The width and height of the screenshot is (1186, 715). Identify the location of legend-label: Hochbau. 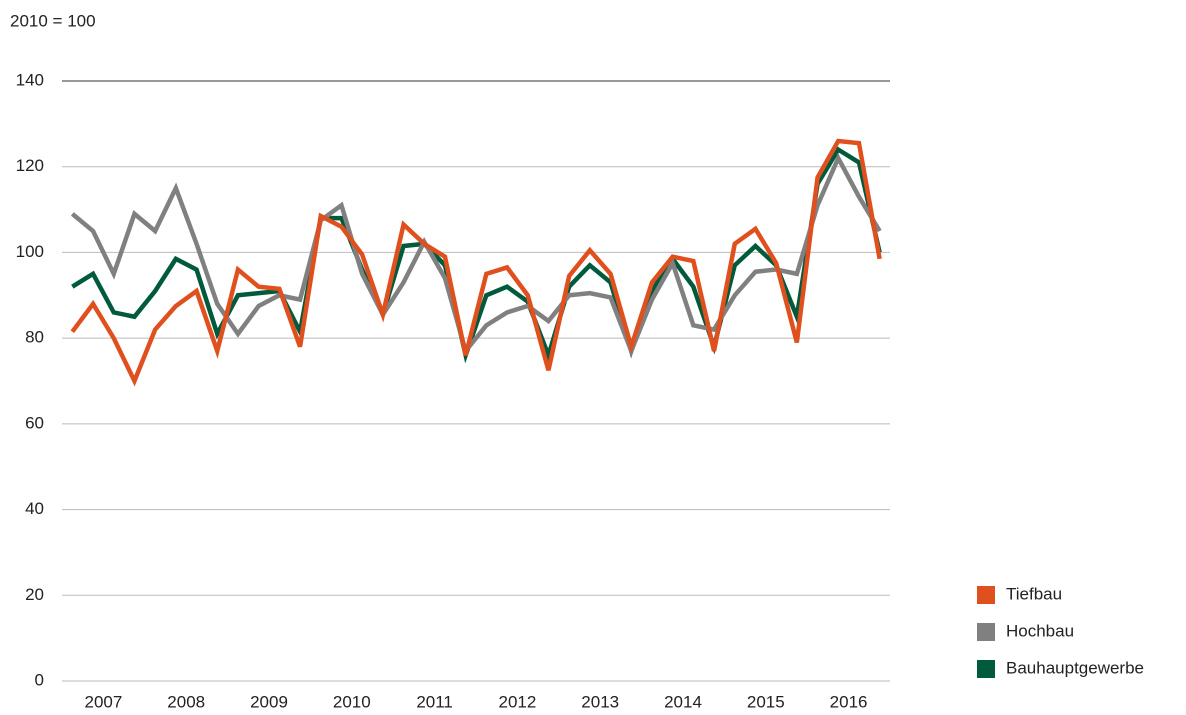
(1040, 630).